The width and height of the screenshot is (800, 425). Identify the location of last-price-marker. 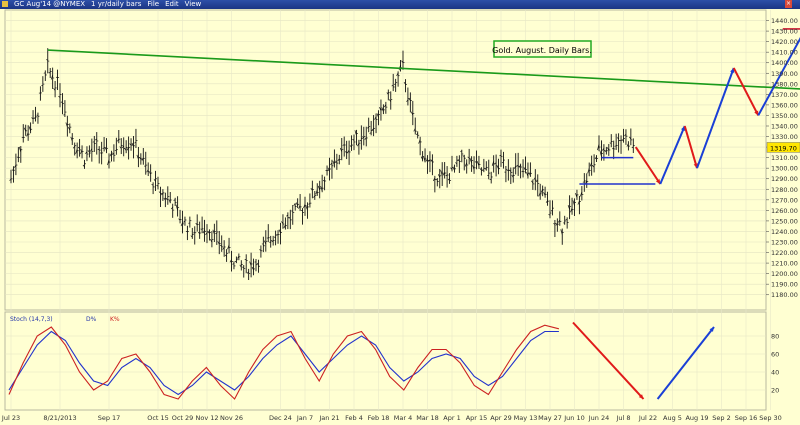
(783, 147).